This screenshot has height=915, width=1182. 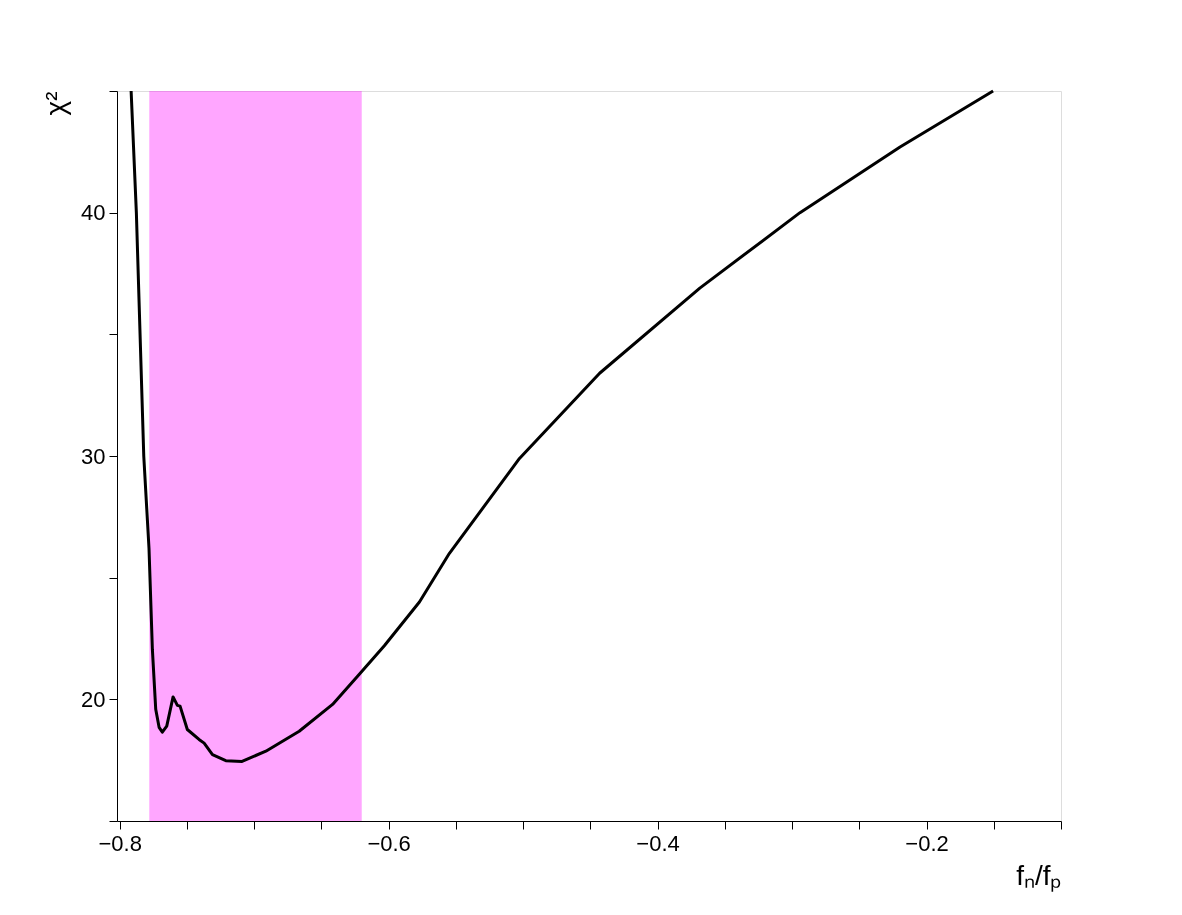 What do you see at coordinates (93, 699) in the screenshot?
I see `y-tick-label: 20` at bounding box center [93, 699].